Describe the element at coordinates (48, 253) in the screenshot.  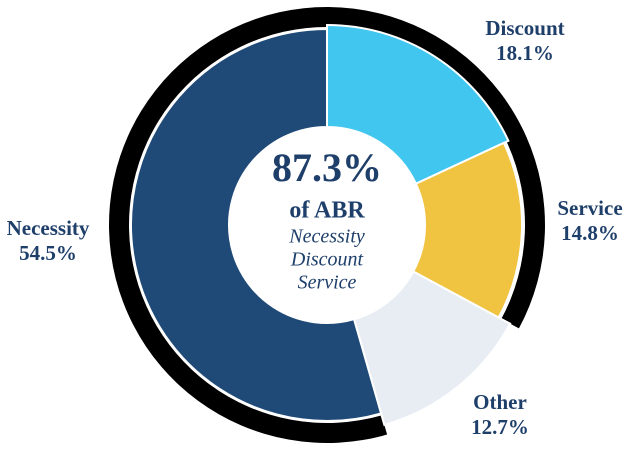
I see `slice-value-label: 54.5%` at that location.